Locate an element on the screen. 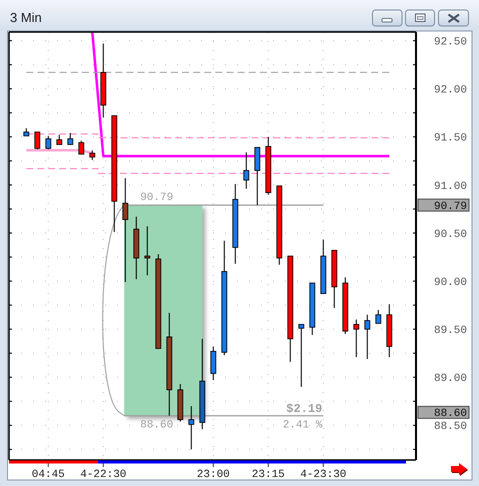  y-tick-label: 89.50 is located at coordinates (450, 331).